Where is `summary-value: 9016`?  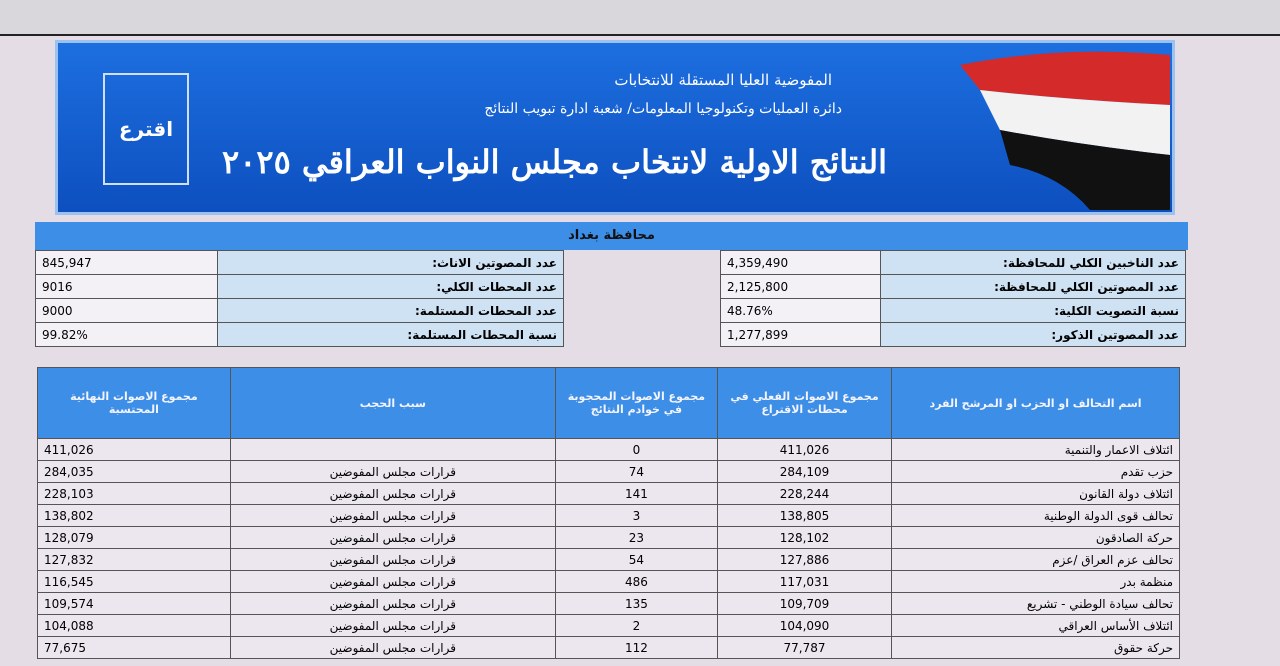 summary-value: 9016 is located at coordinates (126, 286).